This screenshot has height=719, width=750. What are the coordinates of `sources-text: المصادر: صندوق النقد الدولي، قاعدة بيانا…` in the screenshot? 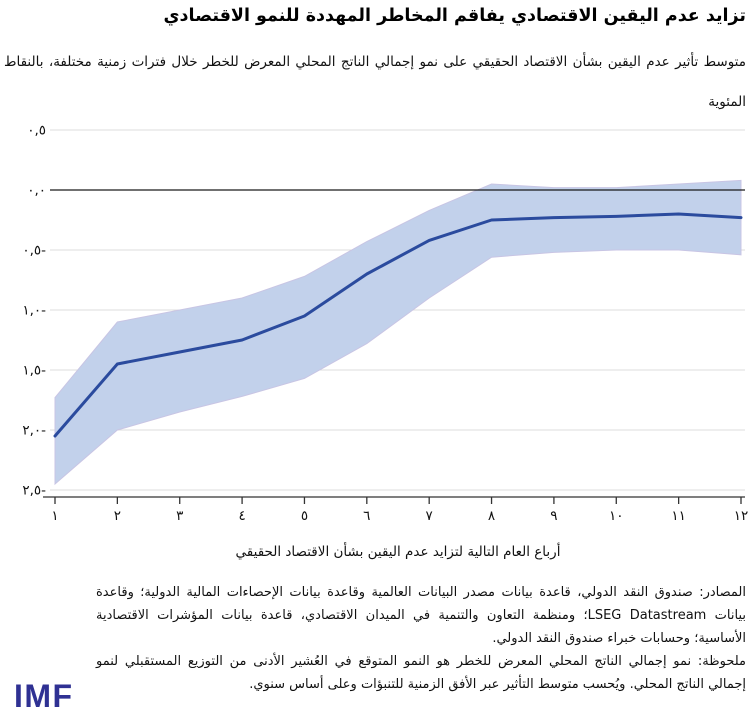 It's located at (421, 615).